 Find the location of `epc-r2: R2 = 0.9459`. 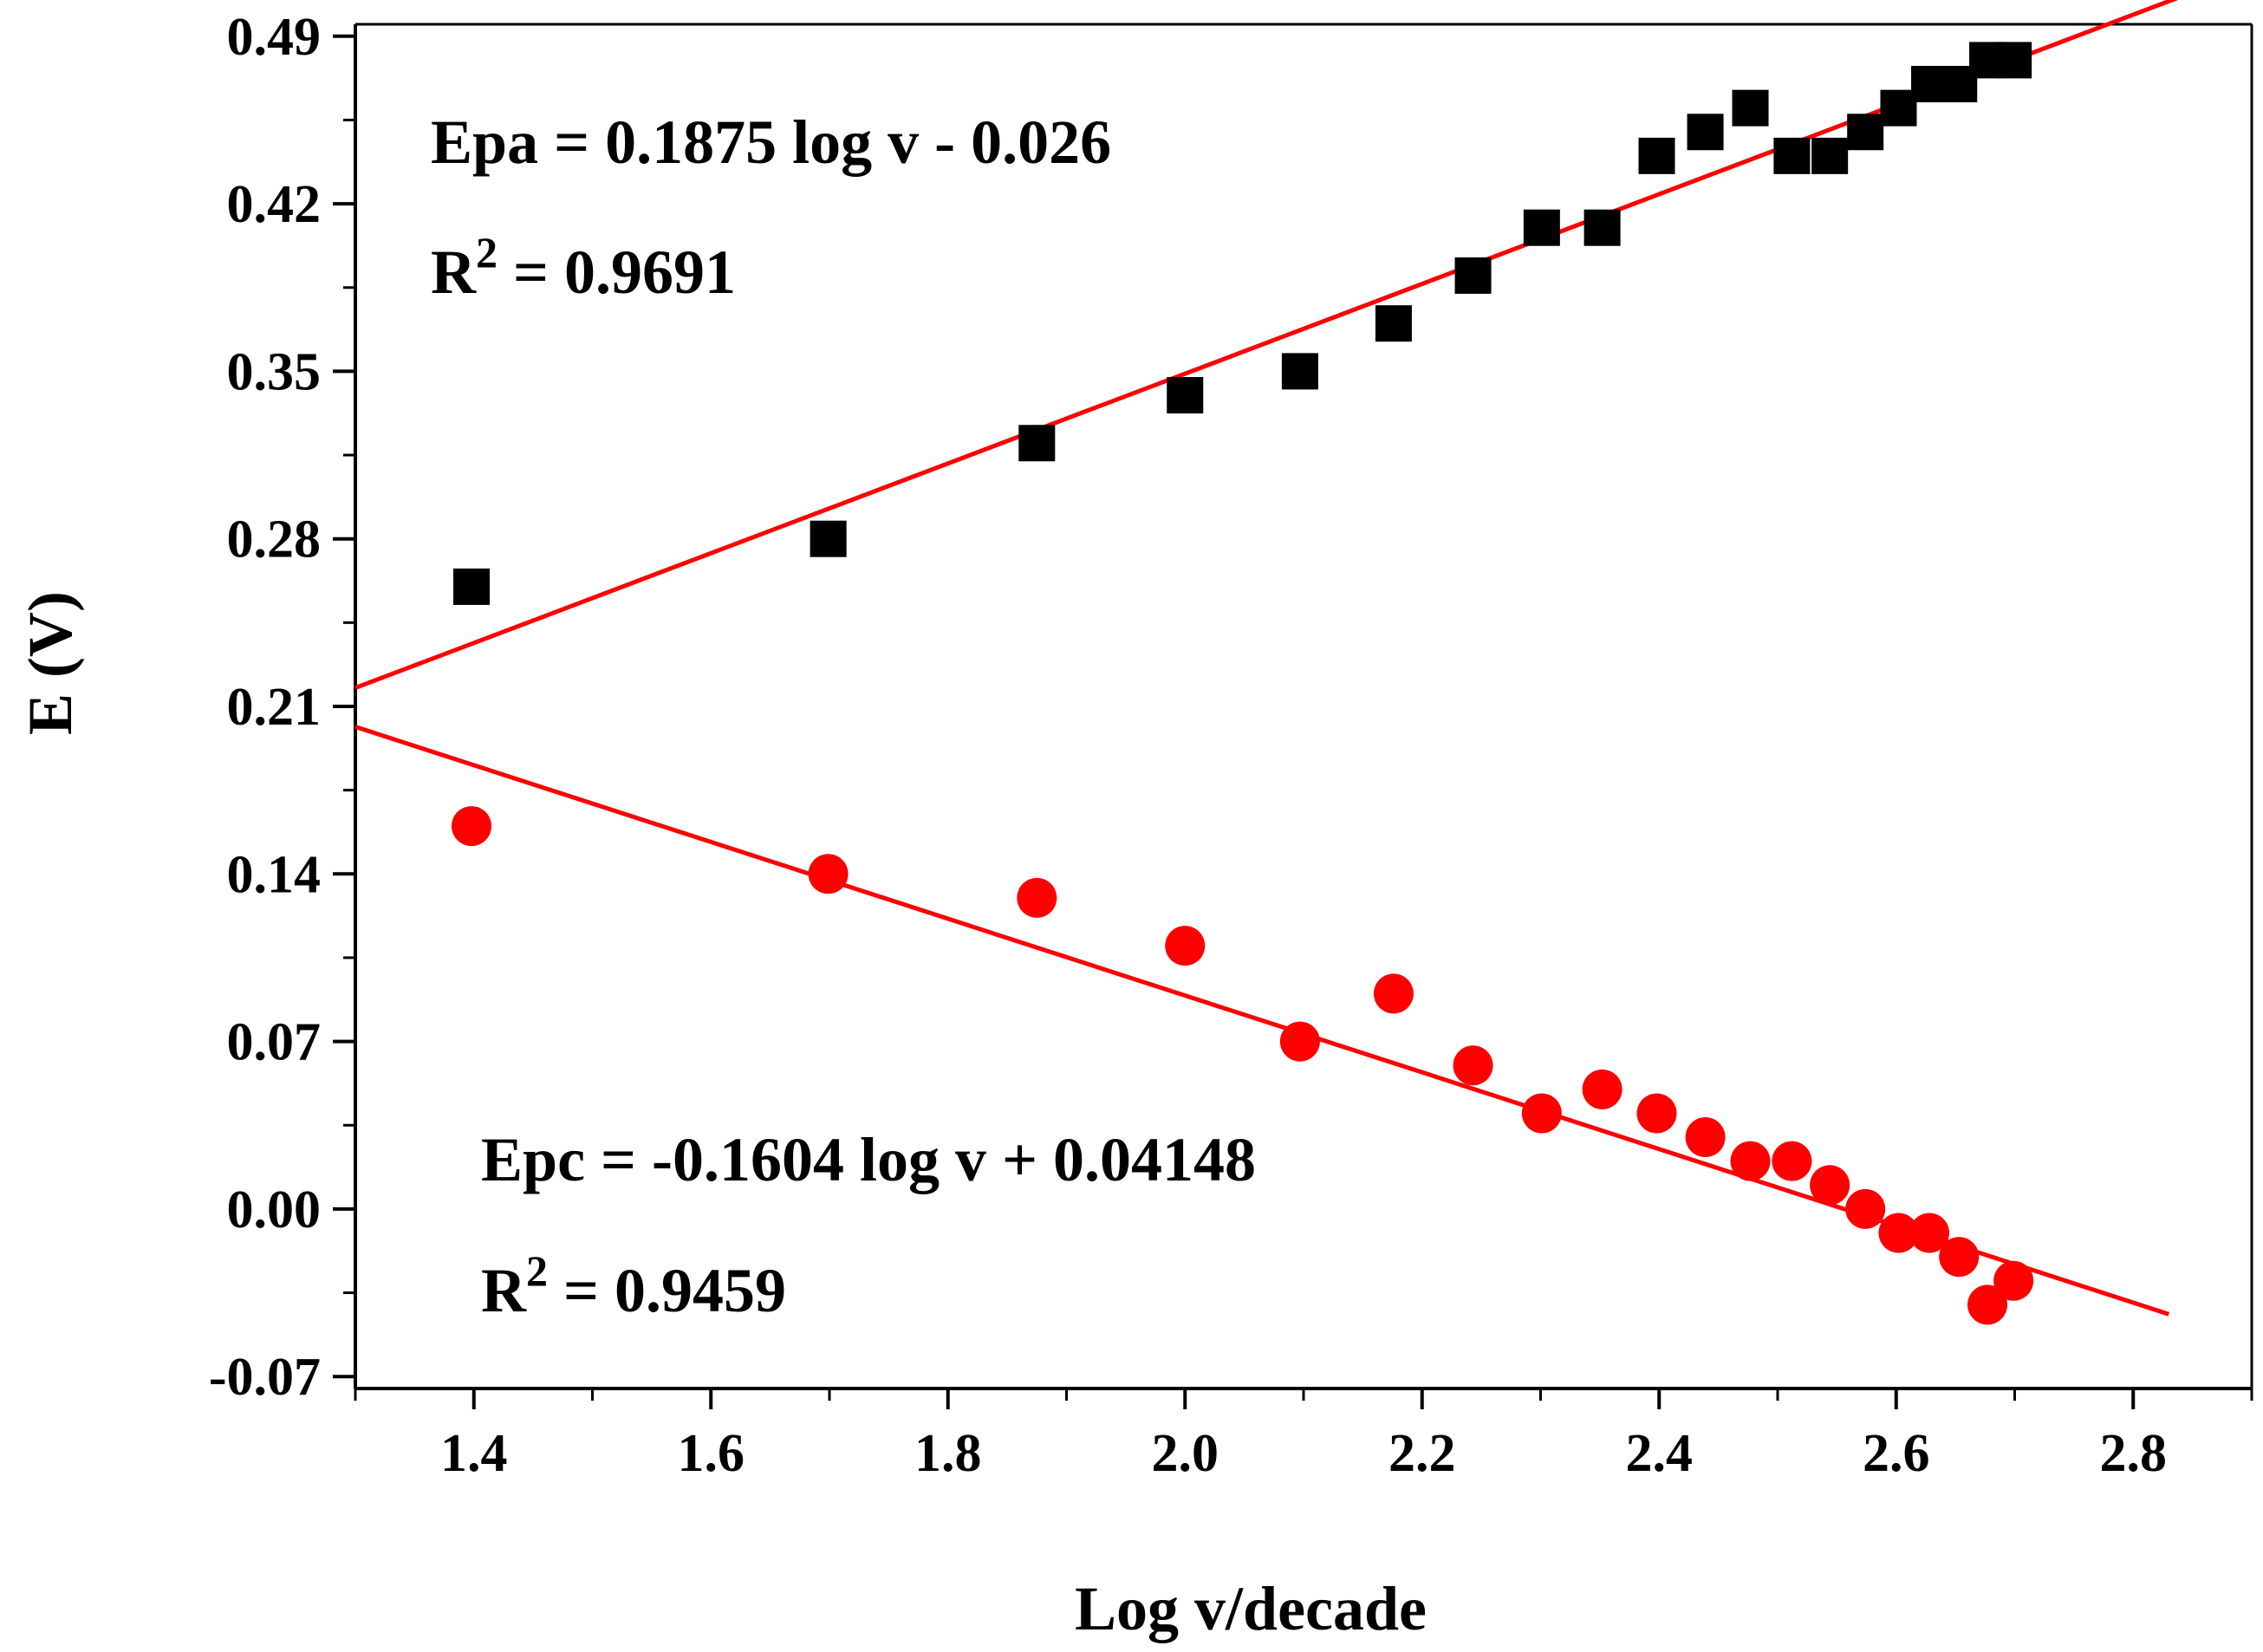

epc-r2: R2 = 0.9459 is located at coordinates (633, 1285).